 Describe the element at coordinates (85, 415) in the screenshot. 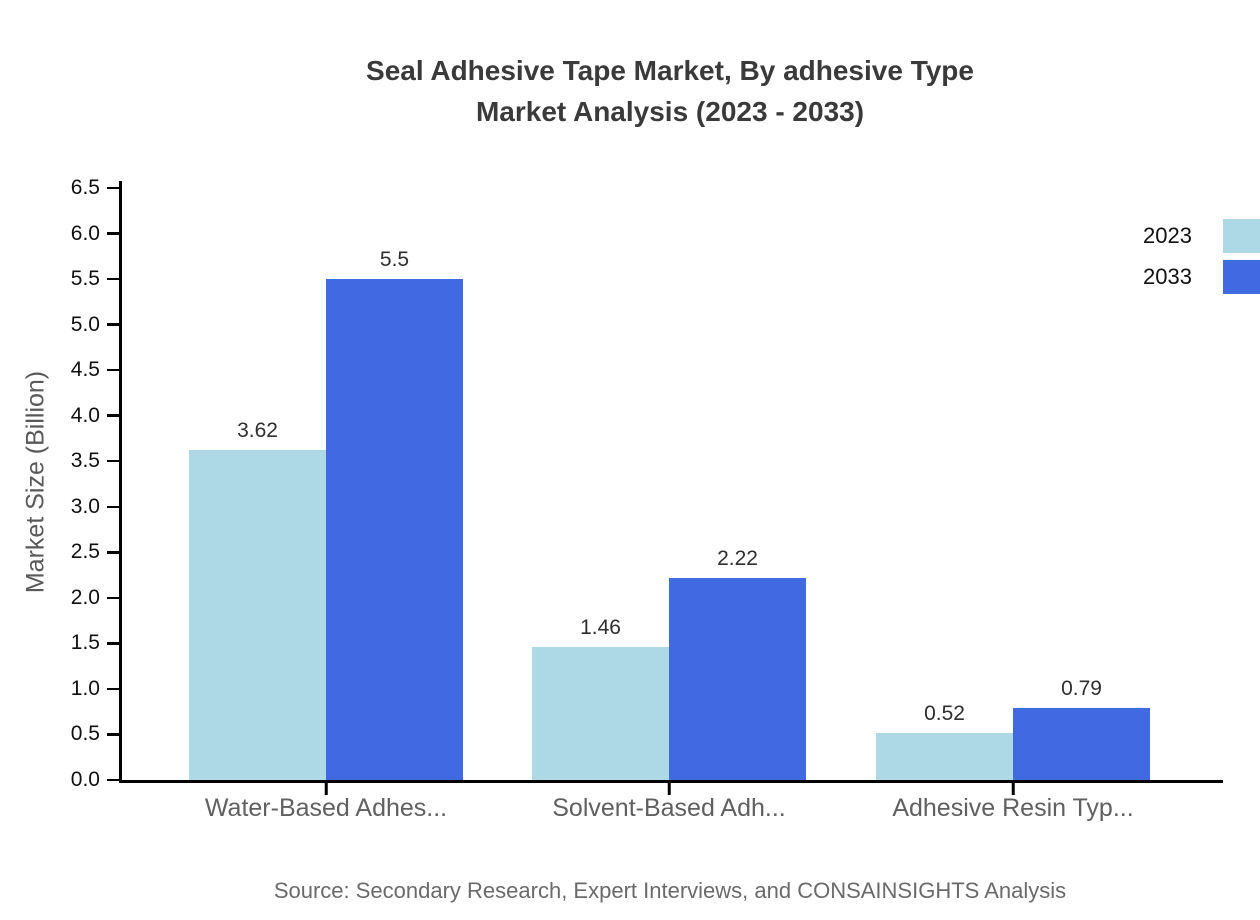

I see `y-axis-tick-label: 4.0` at that location.